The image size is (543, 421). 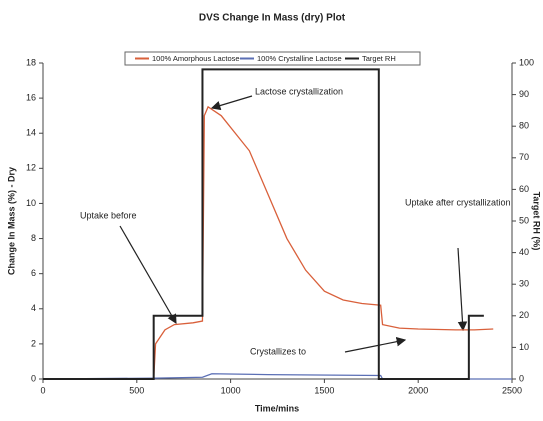 I want to click on x-tick-label: 1000, so click(x=231, y=390).